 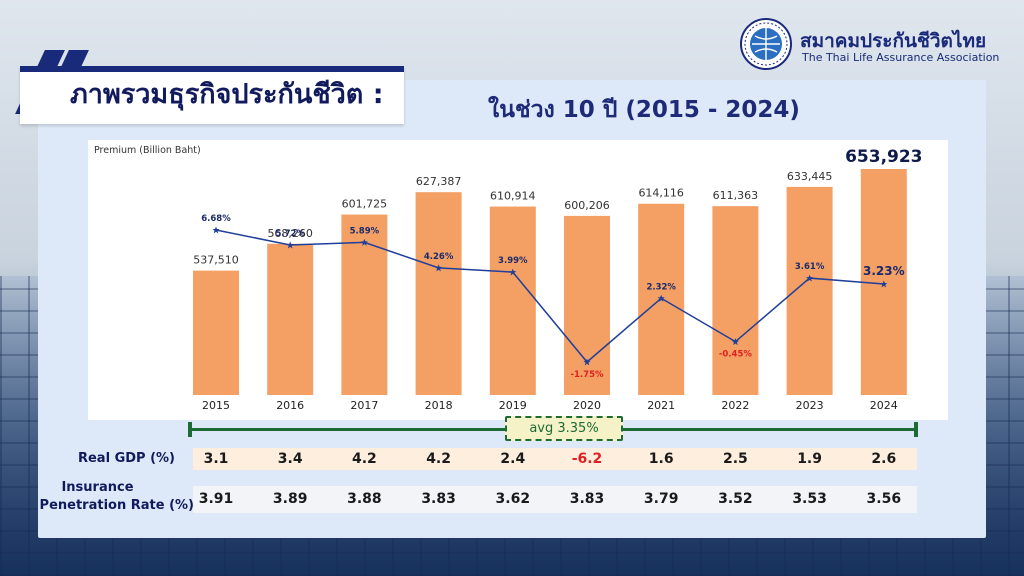 What do you see at coordinates (901, 57) in the screenshot?
I see `org-name-english: The Thai Life Assurance Association` at bounding box center [901, 57].